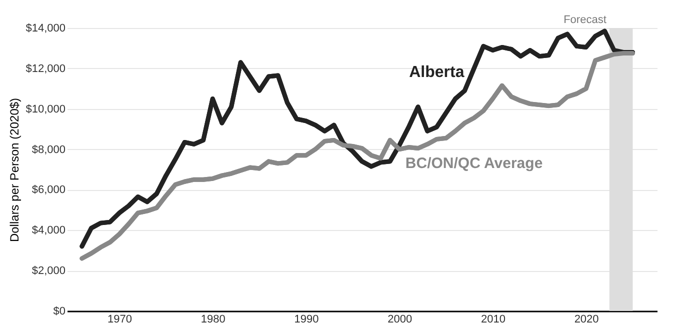  I want to click on y-tick-label: $6,000, so click(49, 190).